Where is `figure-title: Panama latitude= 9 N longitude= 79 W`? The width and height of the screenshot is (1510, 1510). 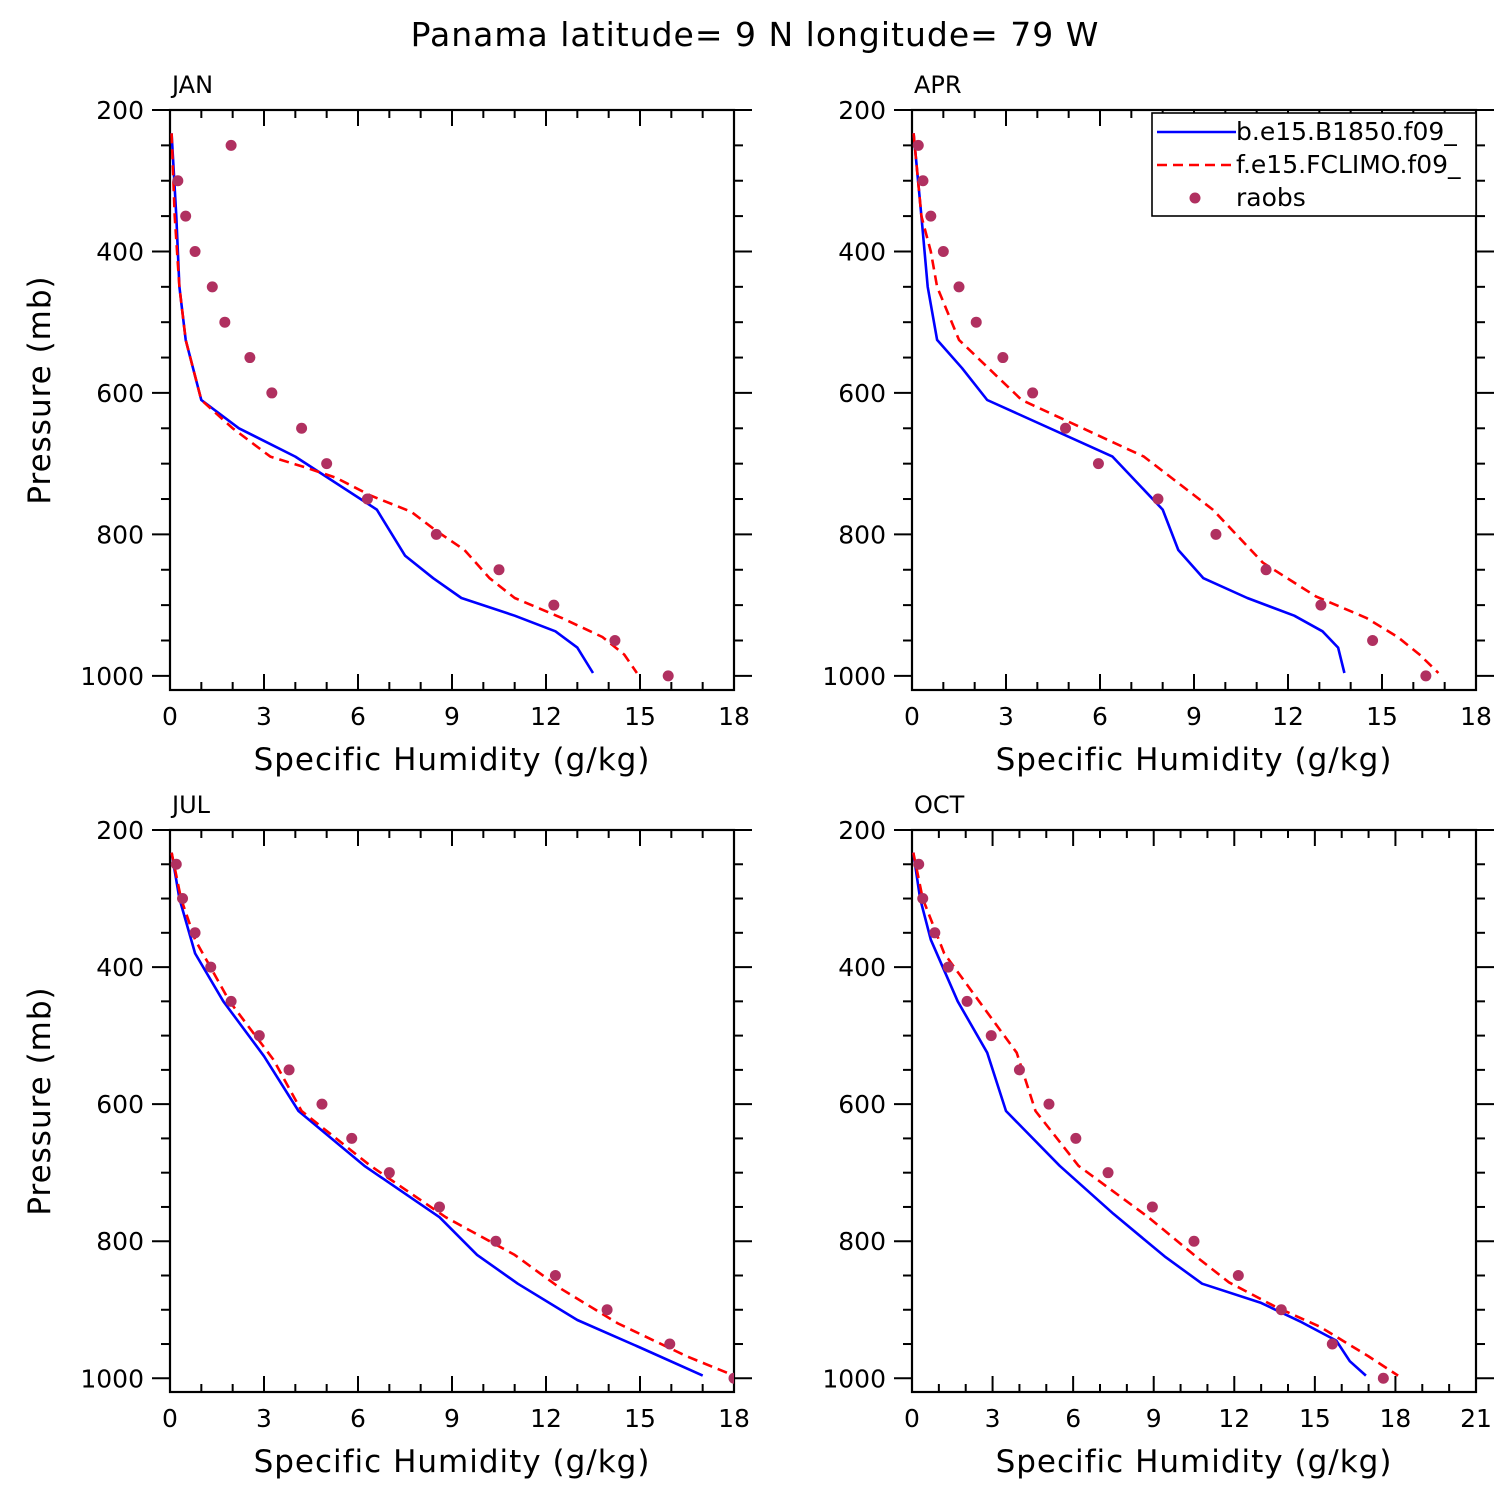 figure-title: Panama latitude= 9 N longitude= 79 W is located at coordinates (755, 34).